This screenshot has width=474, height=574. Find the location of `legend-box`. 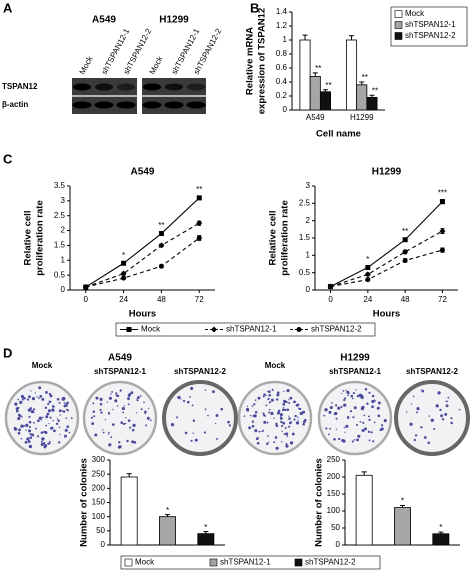

legend-box is located at coordinates (245, 329).